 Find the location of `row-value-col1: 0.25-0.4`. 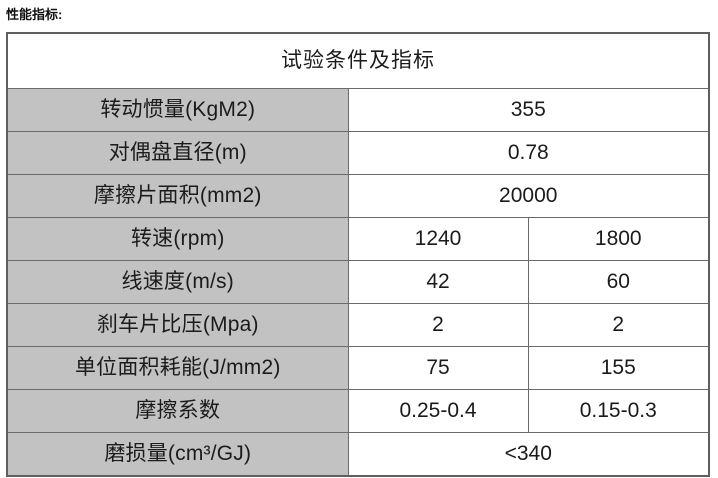

row-value-col1: 0.25-0.4 is located at coordinates (438, 411).